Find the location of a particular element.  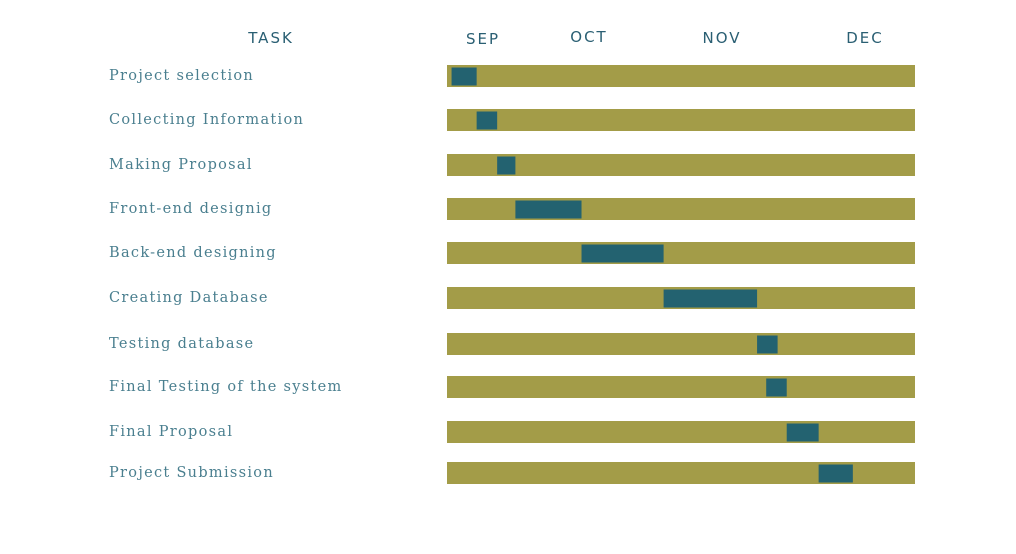

month-header-oct: OCT is located at coordinates (588, 37).